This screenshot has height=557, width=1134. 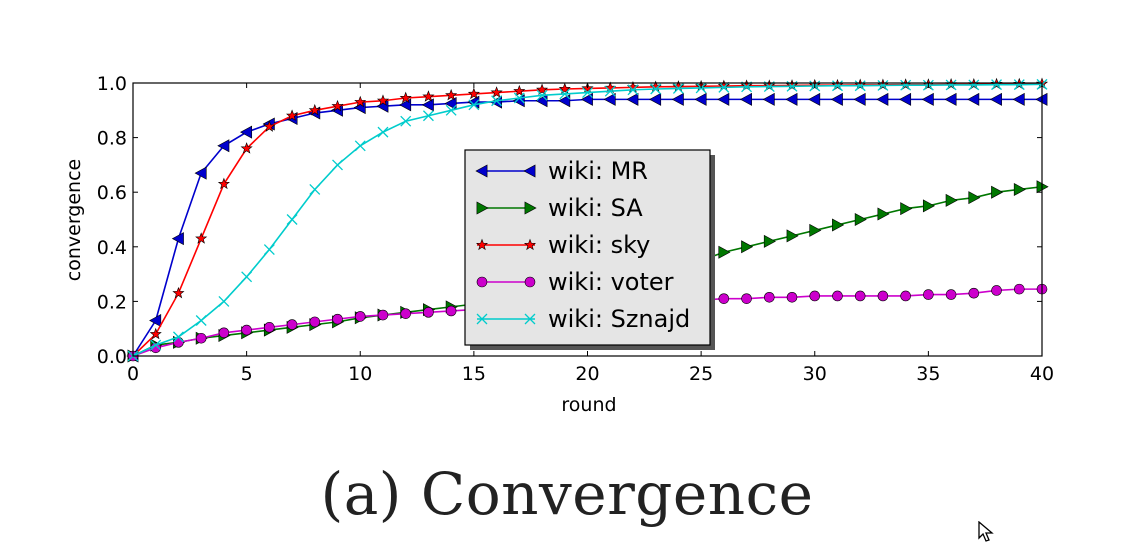 What do you see at coordinates (561, 171) in the screenshot?
I see `legend-entry: wiki: MR` at bounding box center [561, 171].